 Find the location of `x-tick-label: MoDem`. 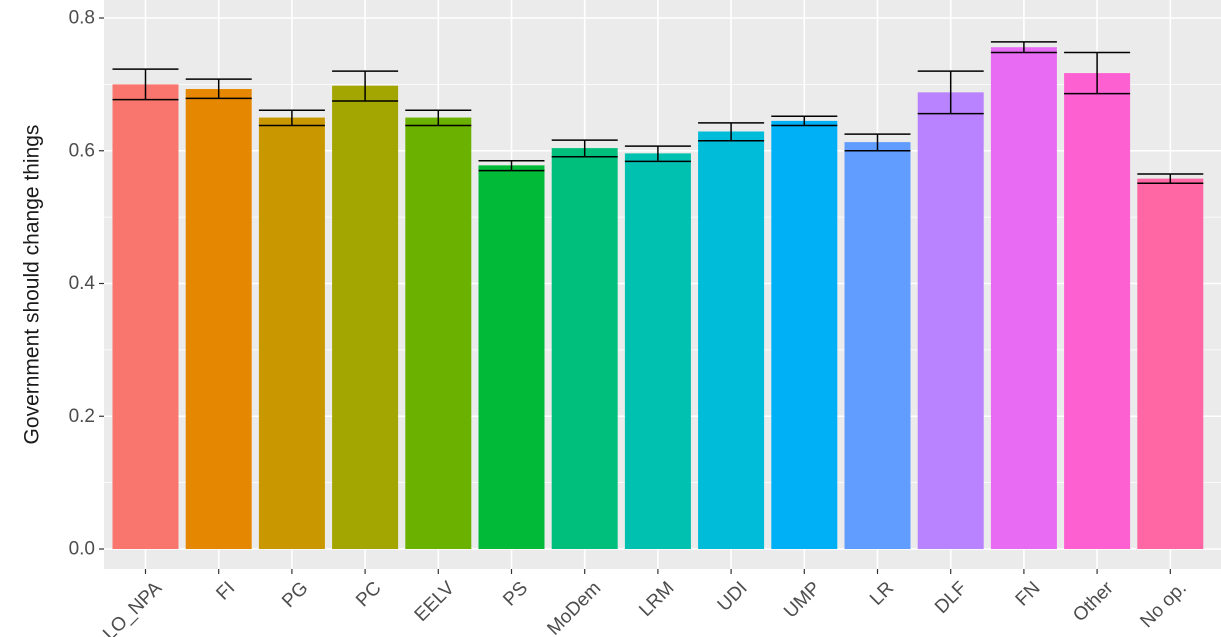

x-tick-label: MoDem is located at coordinates (574, 607).